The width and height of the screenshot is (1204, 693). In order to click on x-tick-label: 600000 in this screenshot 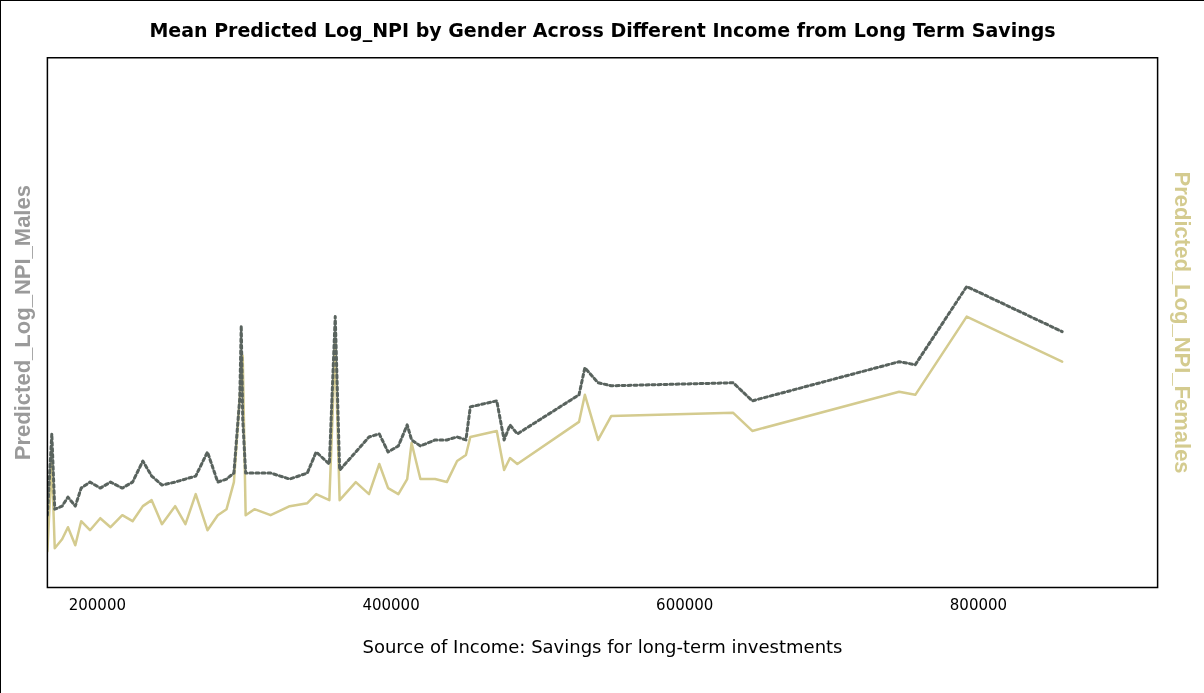, I will do `click(685, 605)`.